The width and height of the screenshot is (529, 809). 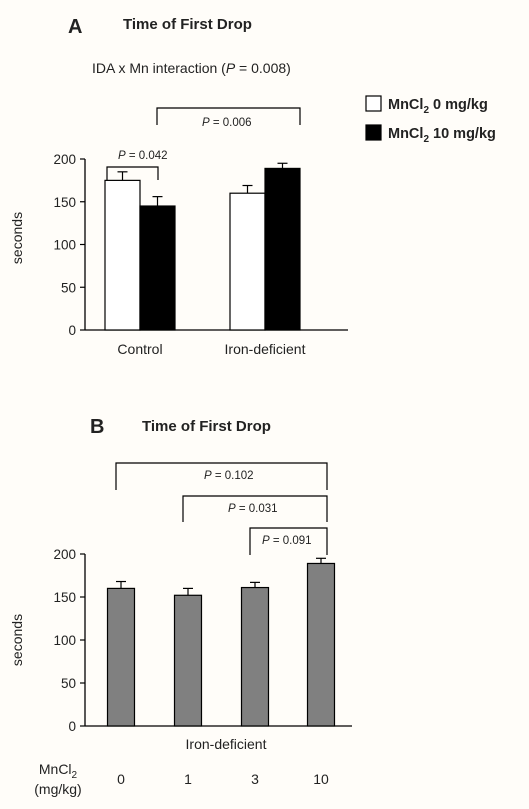 I want to click on panel-a-bracket-control: P = 0.042, so click(x=137, y=165).